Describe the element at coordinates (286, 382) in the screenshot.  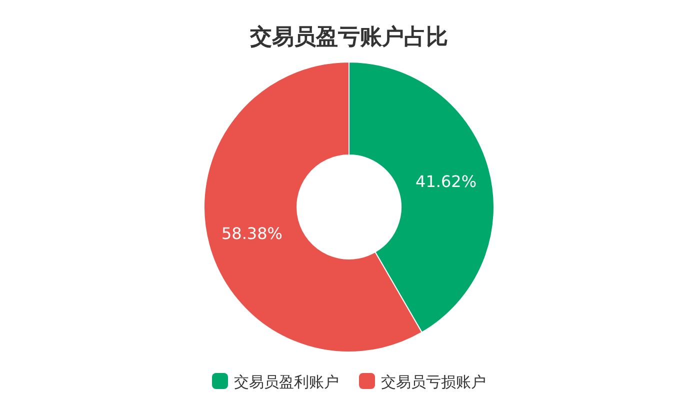
I see `legend-label: 交易员盈利账户` at that location.